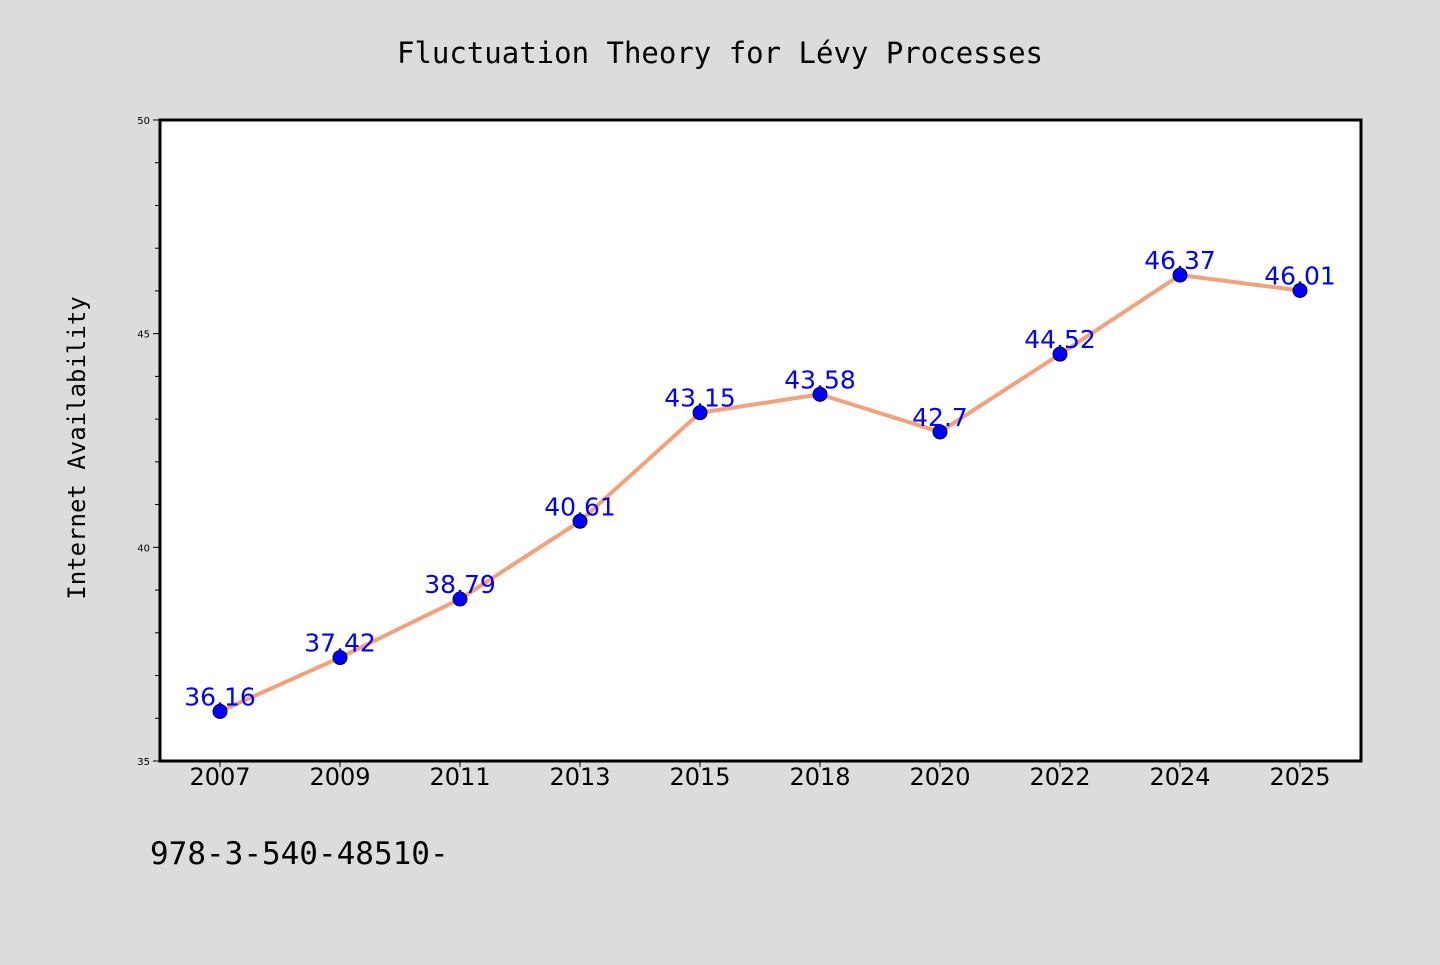 Image resolution: width=1440 pixels, height=965 pixels. What do you see at coordinates (220, 696) in the screenshot?
I see `data-label: 36.16` at bounding box center [220, 696].